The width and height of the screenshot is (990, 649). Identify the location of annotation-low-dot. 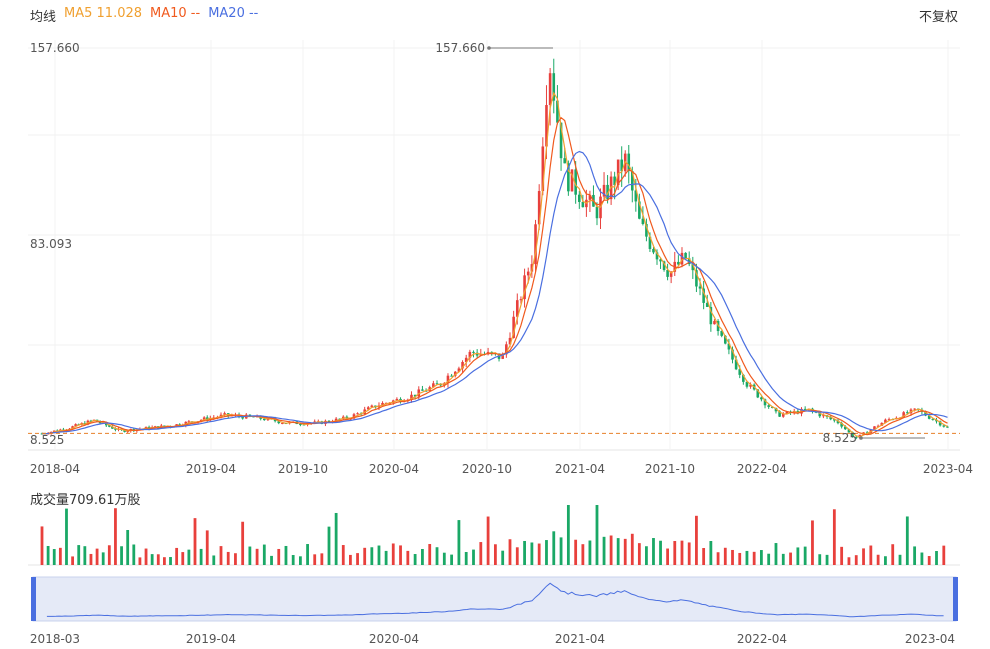
(861, 438).